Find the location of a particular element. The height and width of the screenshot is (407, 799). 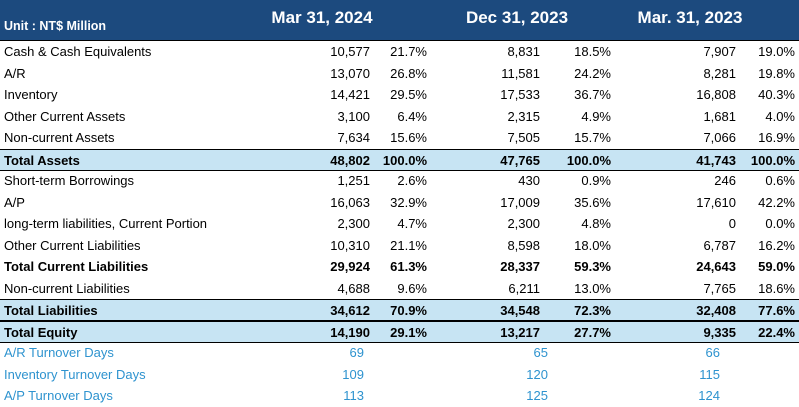

value-cell: 9.6% is located at coordinates (412, 288).